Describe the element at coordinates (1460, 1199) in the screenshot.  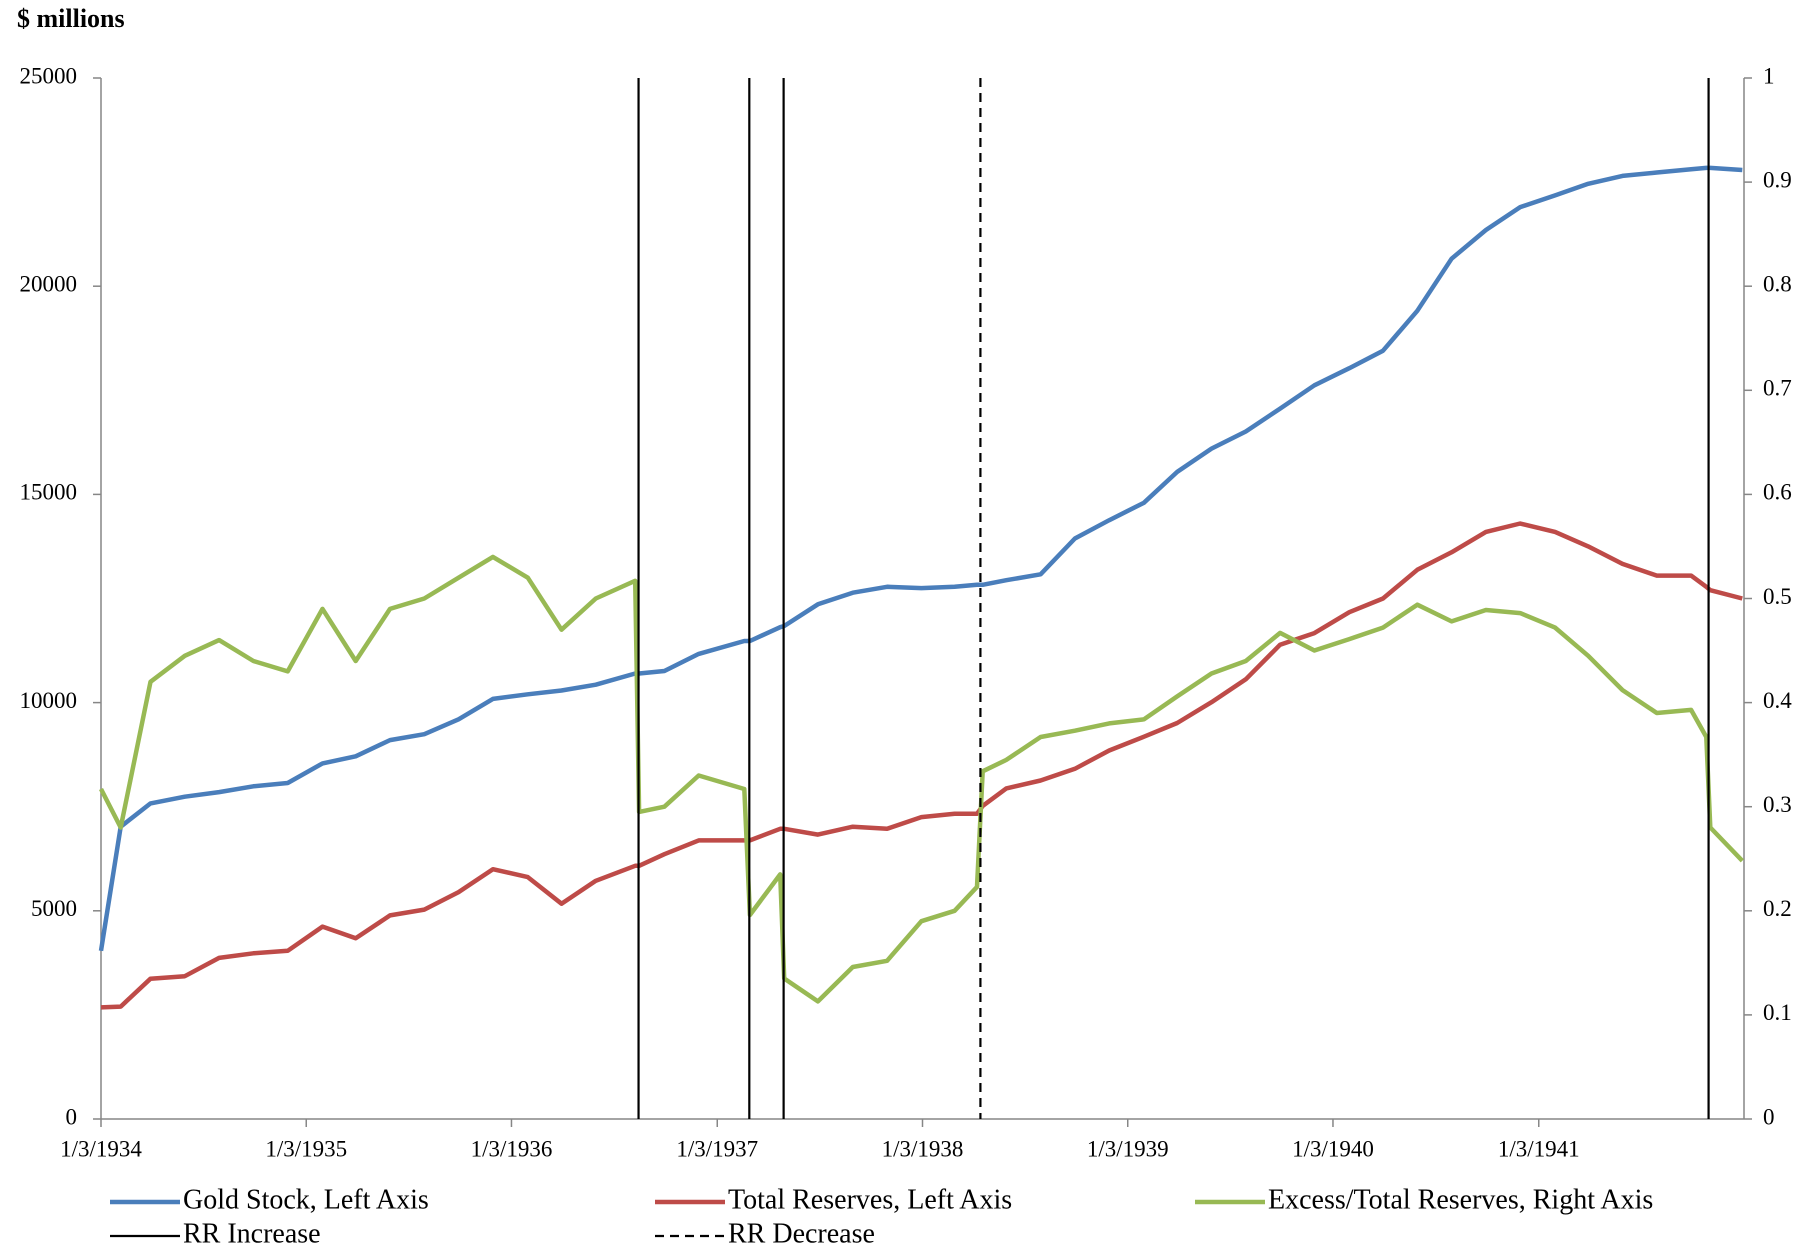
I see `legend-label: Excess/Total Reserves, Right Axis` at that location.